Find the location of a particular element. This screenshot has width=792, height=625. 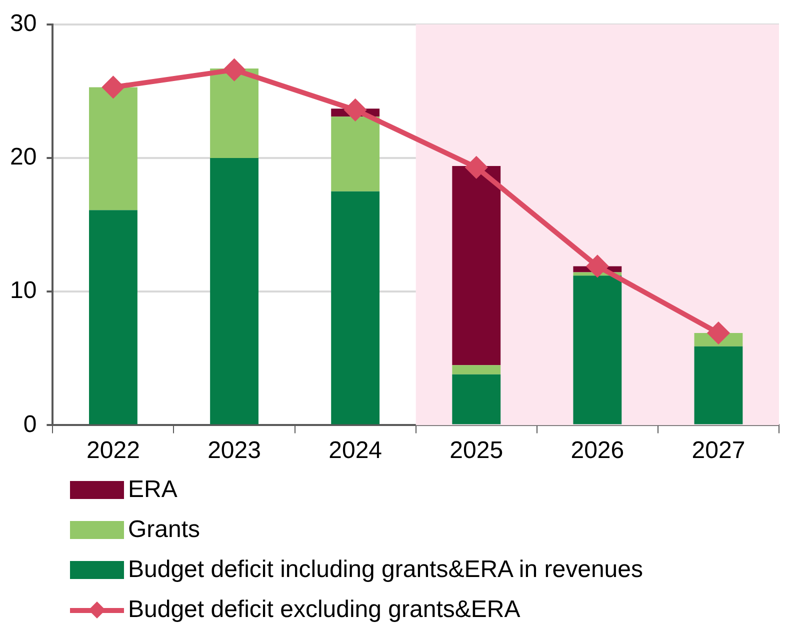

legend-label: ERA is located at coordinates (153, 490).